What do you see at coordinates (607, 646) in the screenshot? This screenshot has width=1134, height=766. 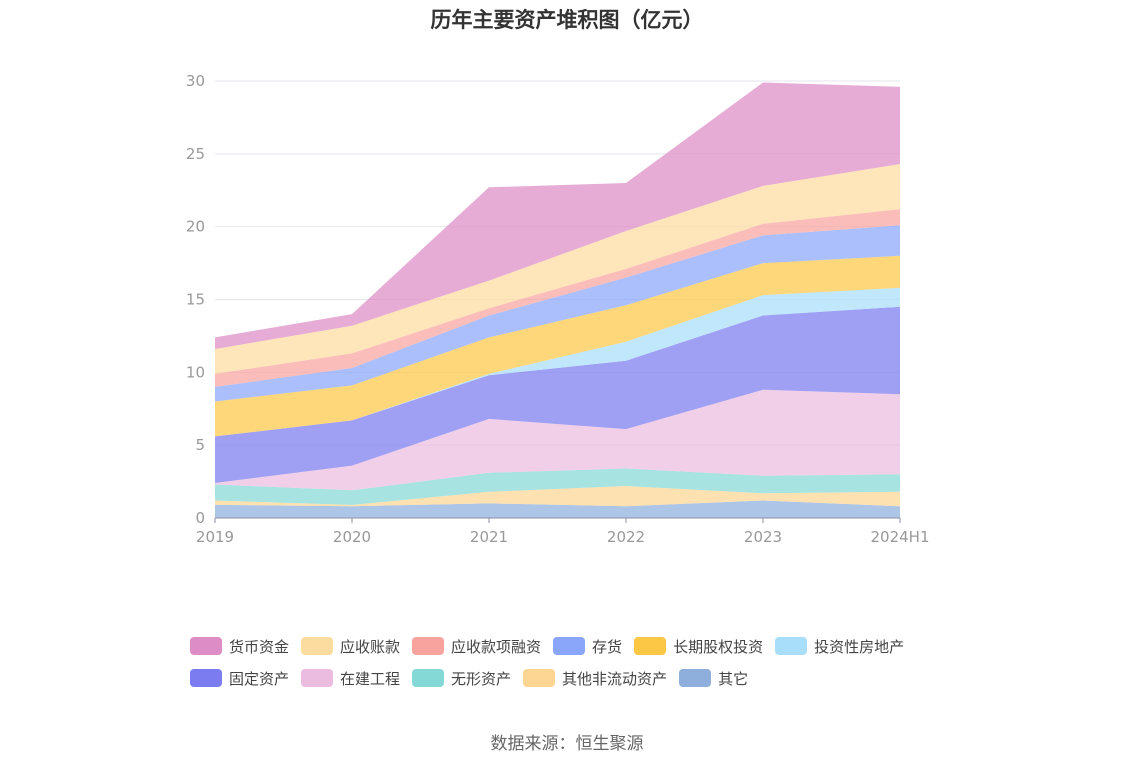 I see `legend-label: 存货` at bounding box center [607, 646].